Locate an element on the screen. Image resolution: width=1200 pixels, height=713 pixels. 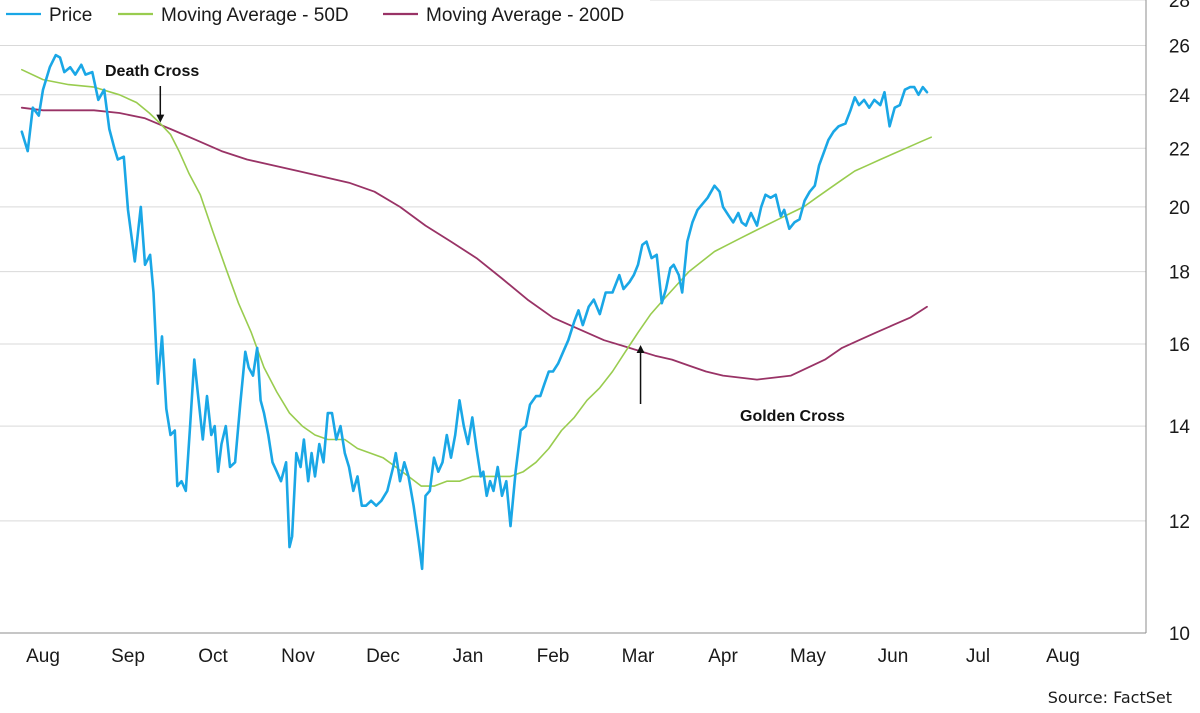
x-tick-label: Sep is located at coordinates (128, 656).